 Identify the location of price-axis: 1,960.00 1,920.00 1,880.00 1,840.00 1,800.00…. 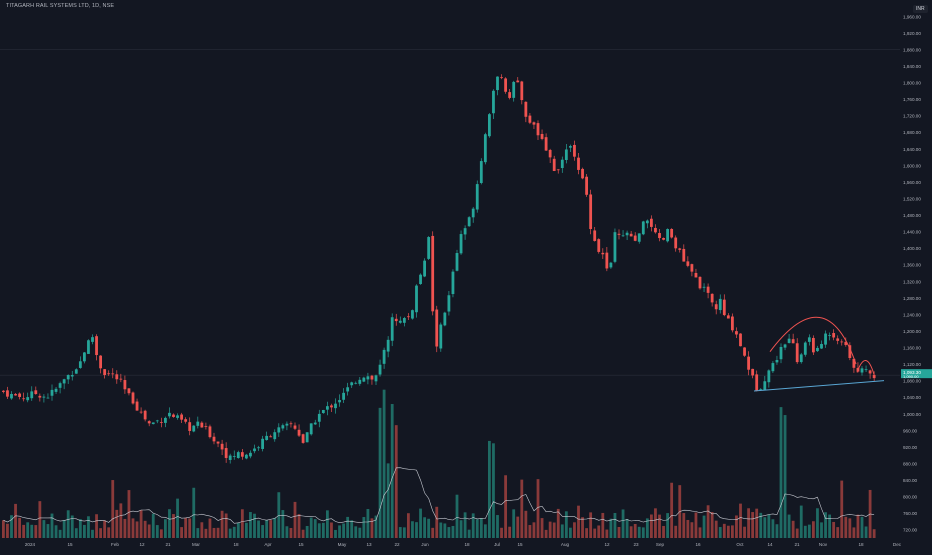
(916, 273).